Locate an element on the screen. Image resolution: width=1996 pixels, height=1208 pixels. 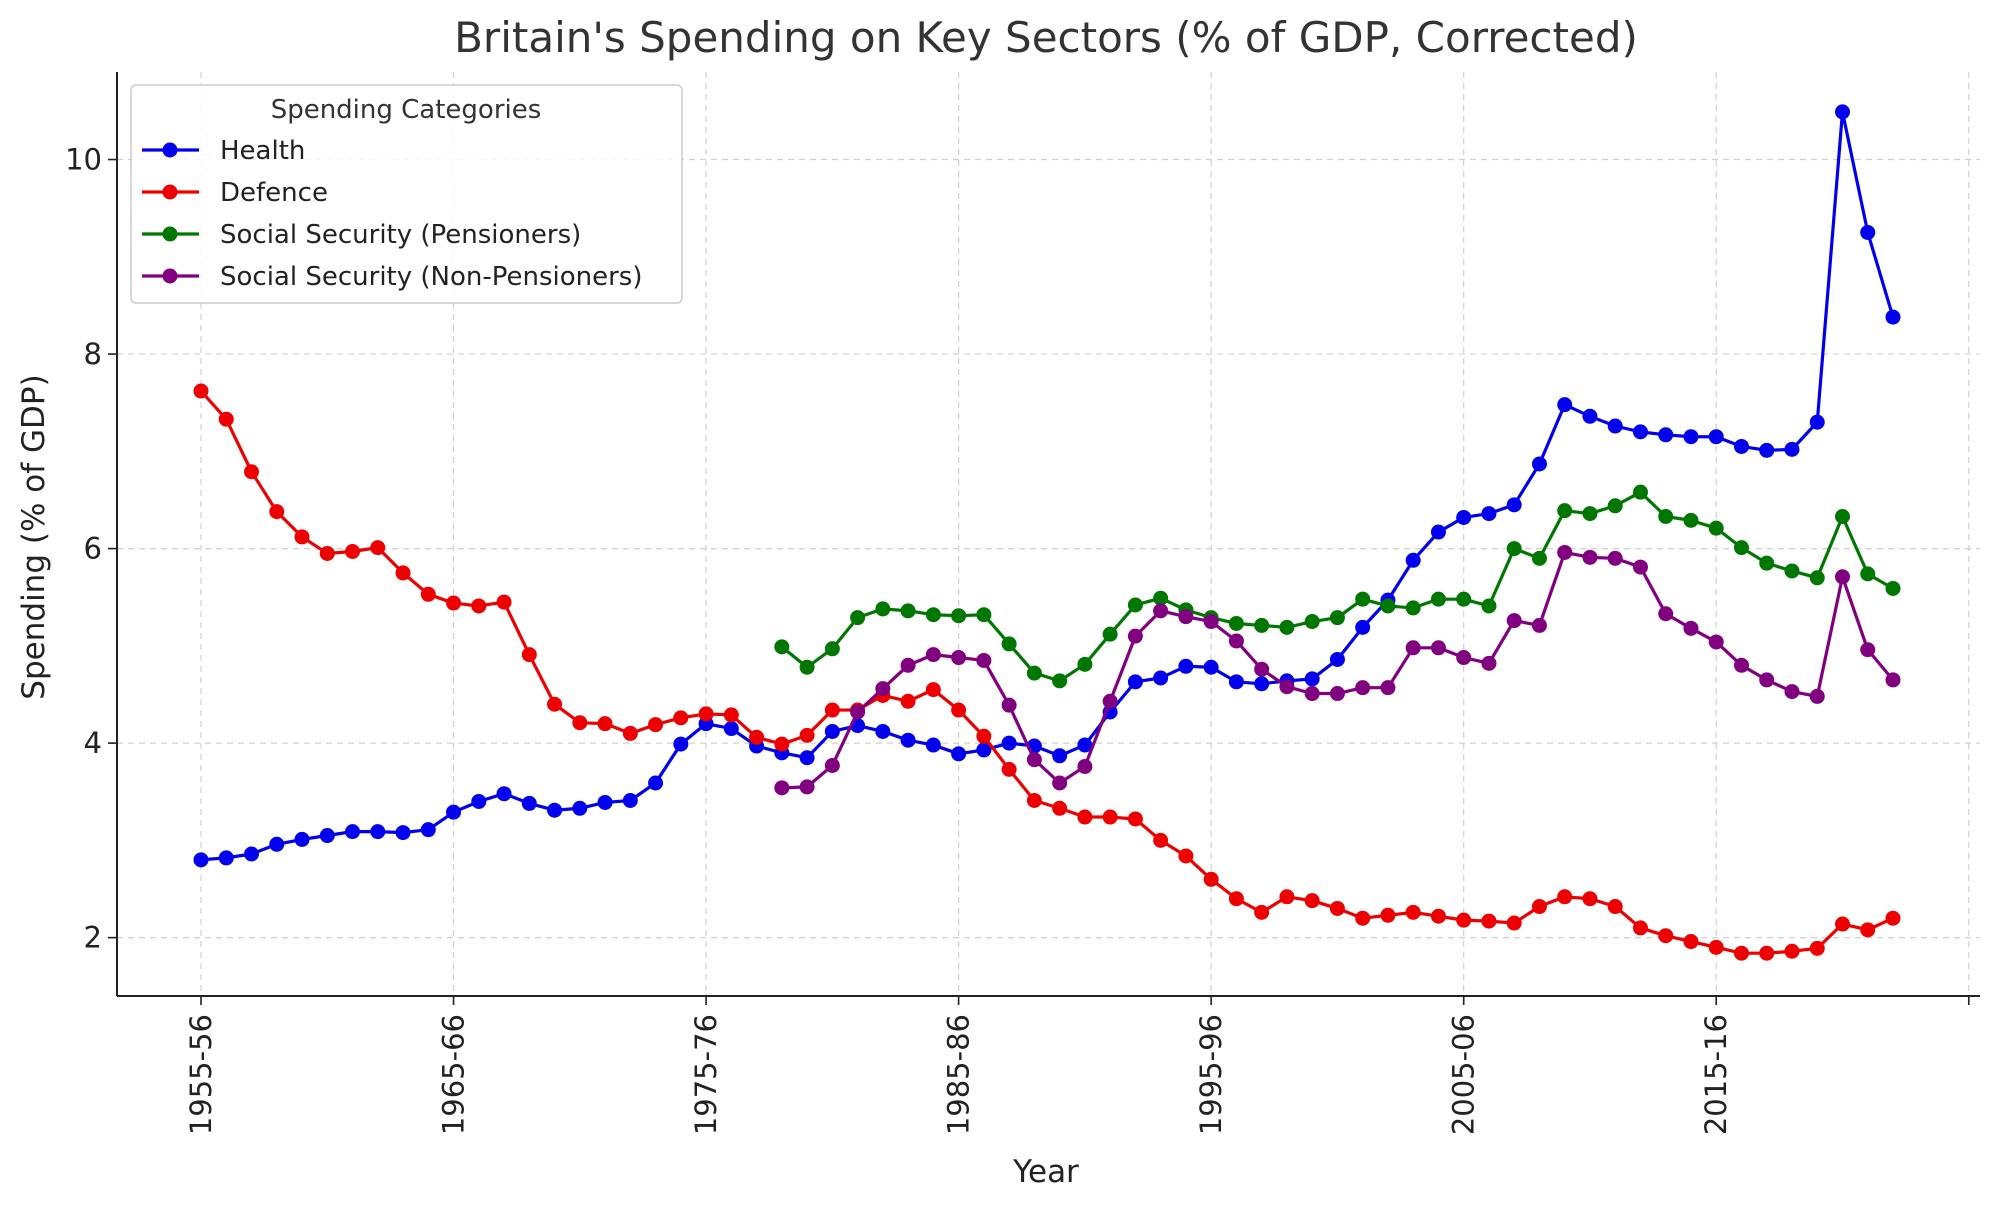
x-tick-label: 2005-06 is located at coordinates (1464, 1074).